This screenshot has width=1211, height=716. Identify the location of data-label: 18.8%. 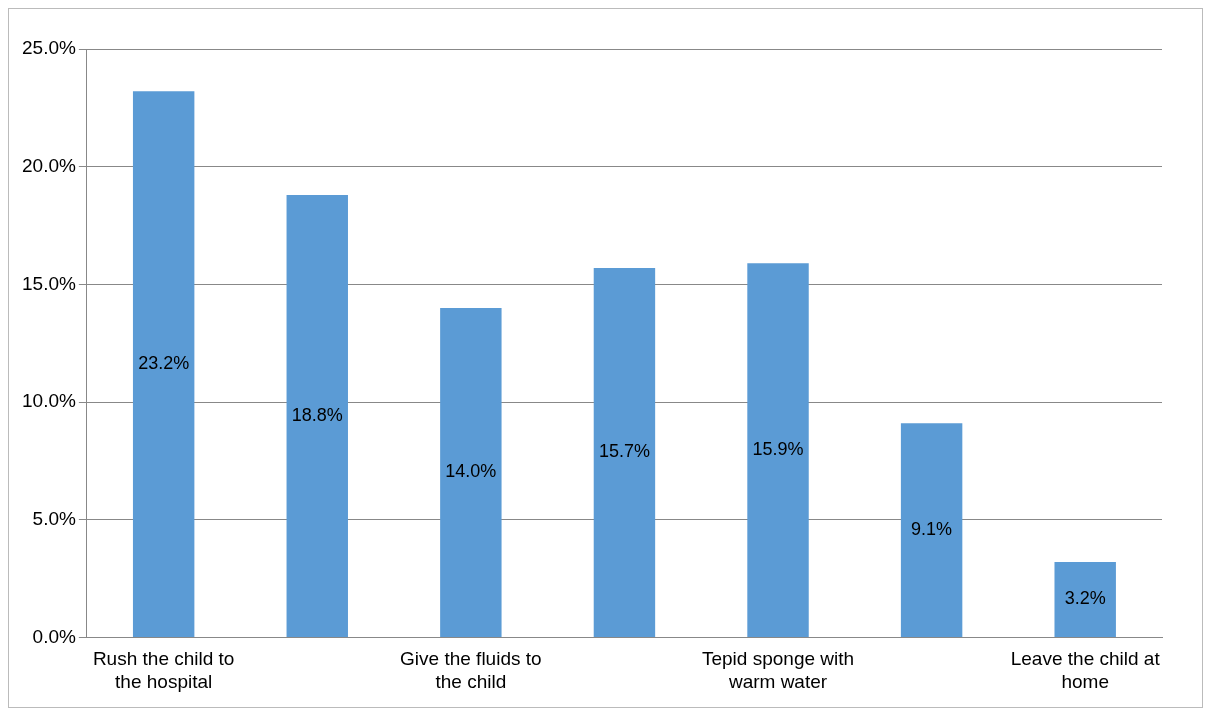
(317, 414).